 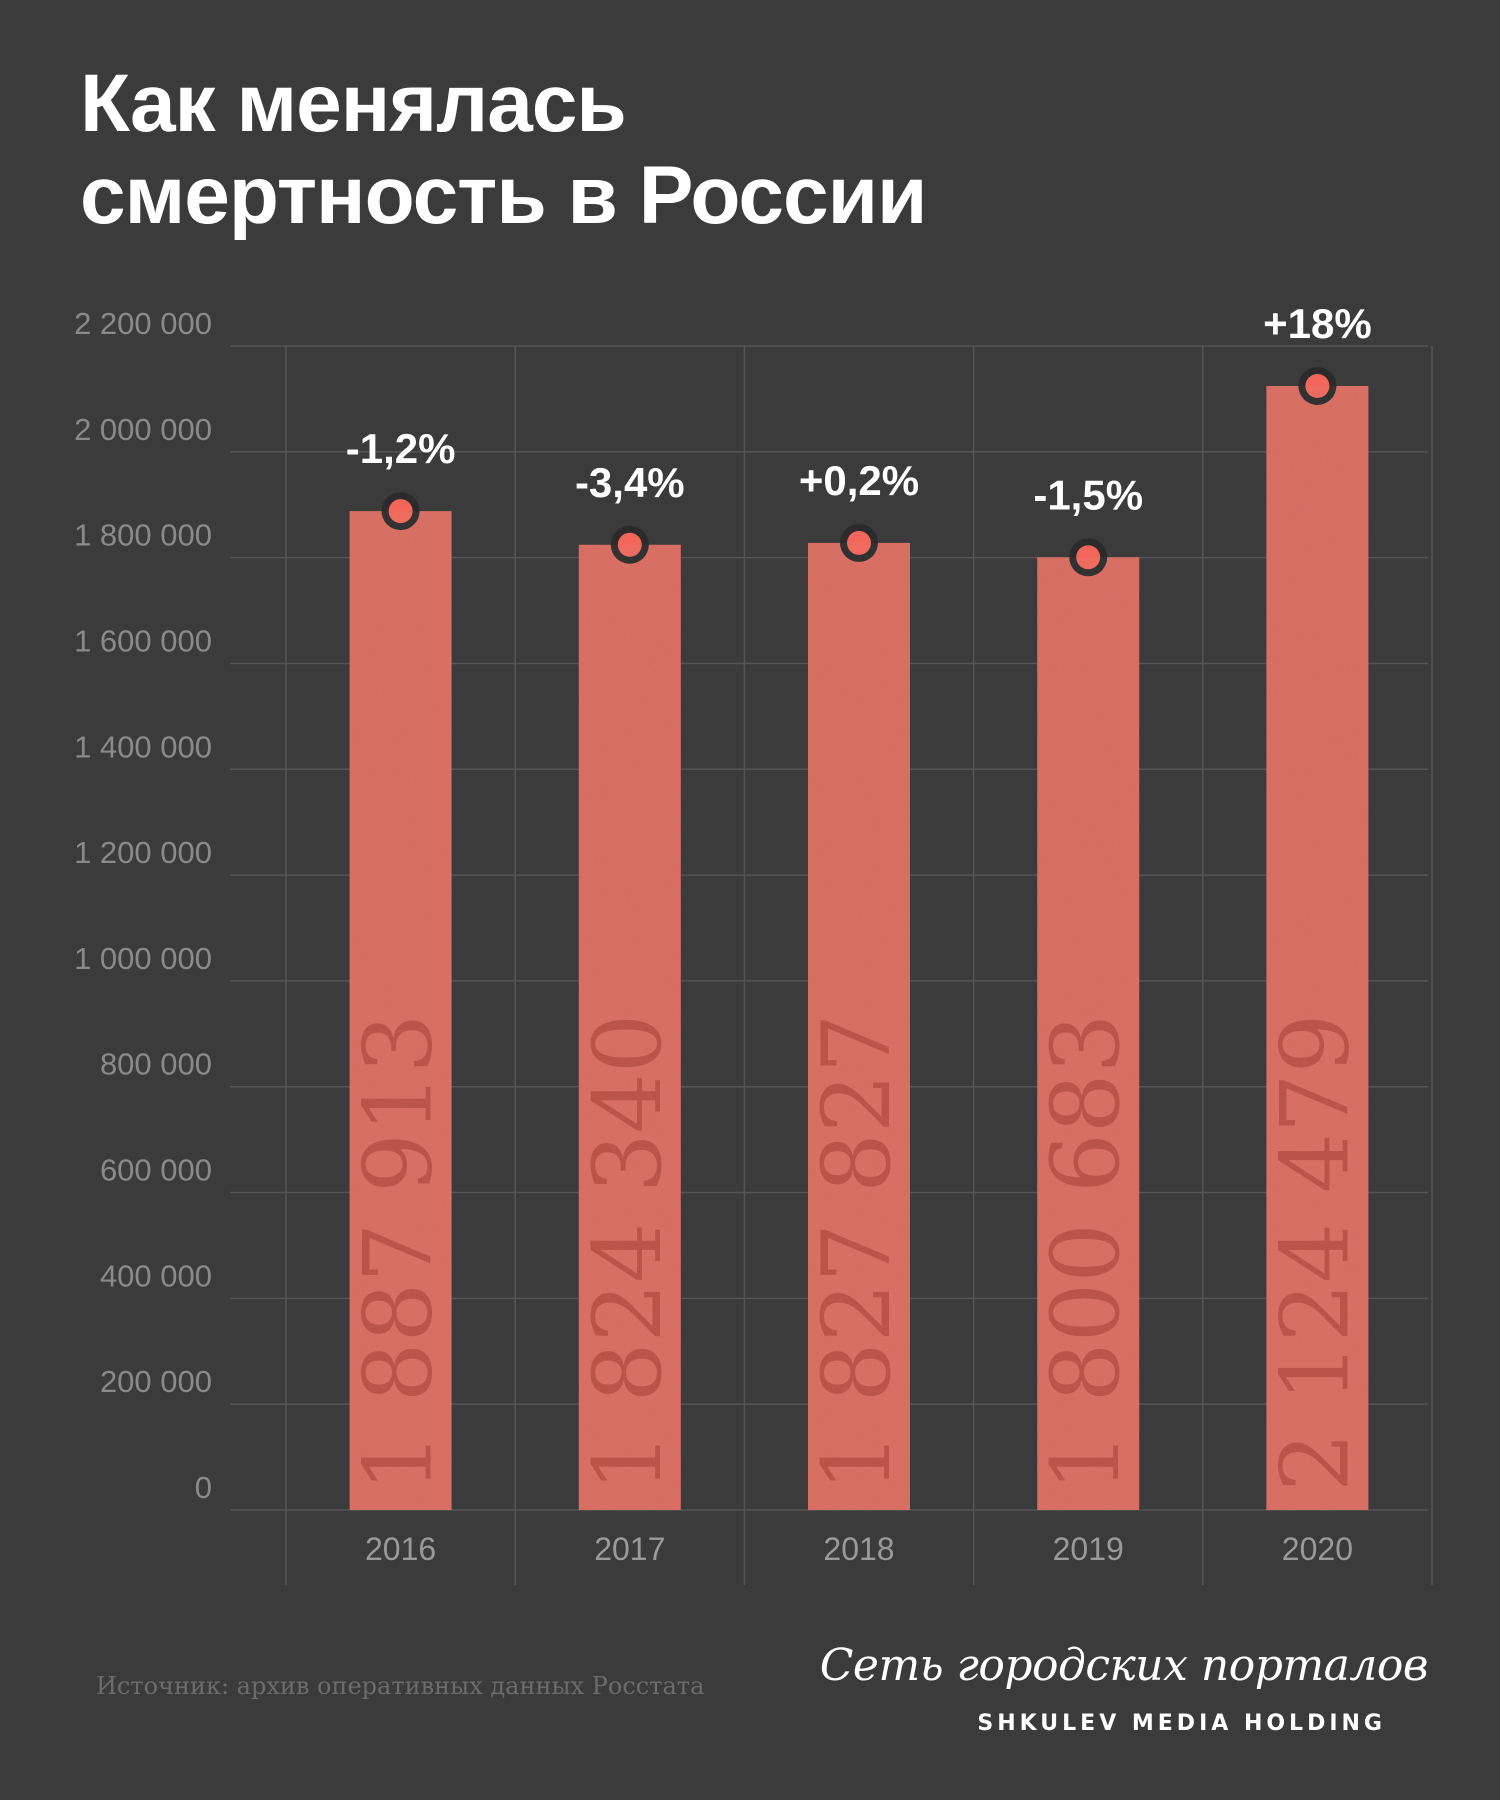 I want to click on y-tick-label: 800 000, so click(x=156, y=1064).